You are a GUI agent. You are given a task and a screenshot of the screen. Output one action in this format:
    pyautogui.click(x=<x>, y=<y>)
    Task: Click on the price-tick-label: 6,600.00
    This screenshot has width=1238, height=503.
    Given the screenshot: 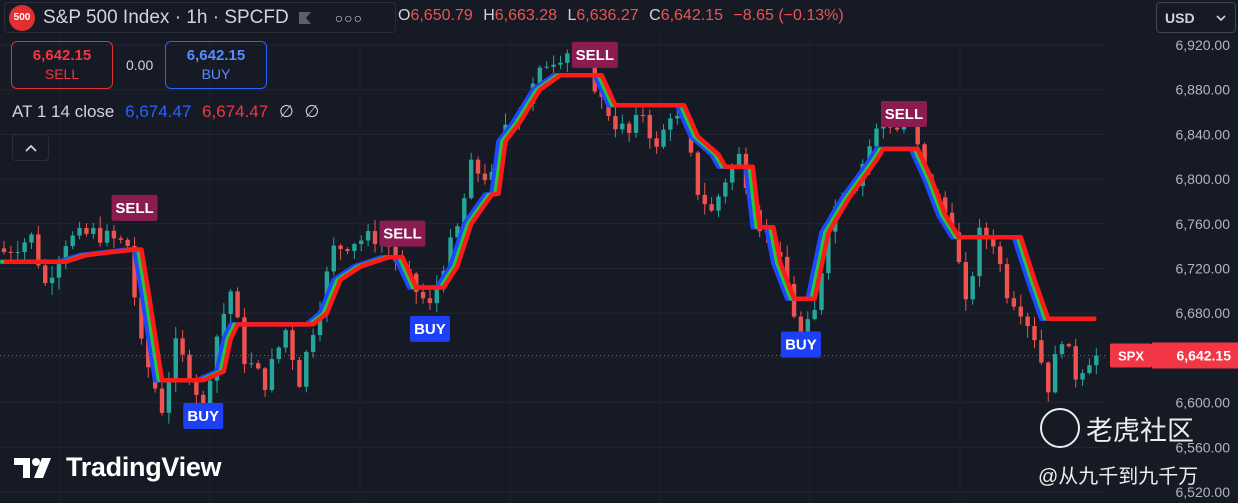 What is the action you would take?
    pyautogui.click(x=1203, y=403)
    